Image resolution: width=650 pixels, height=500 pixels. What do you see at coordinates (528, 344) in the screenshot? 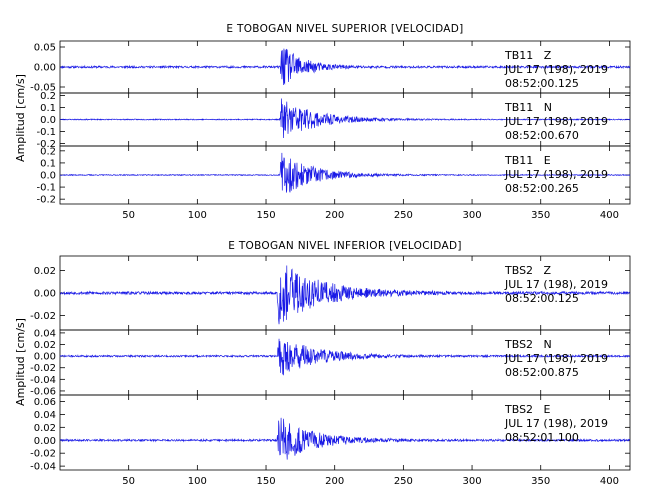
I see `station-label: TBS2 N` at bounding box center [528, 344].